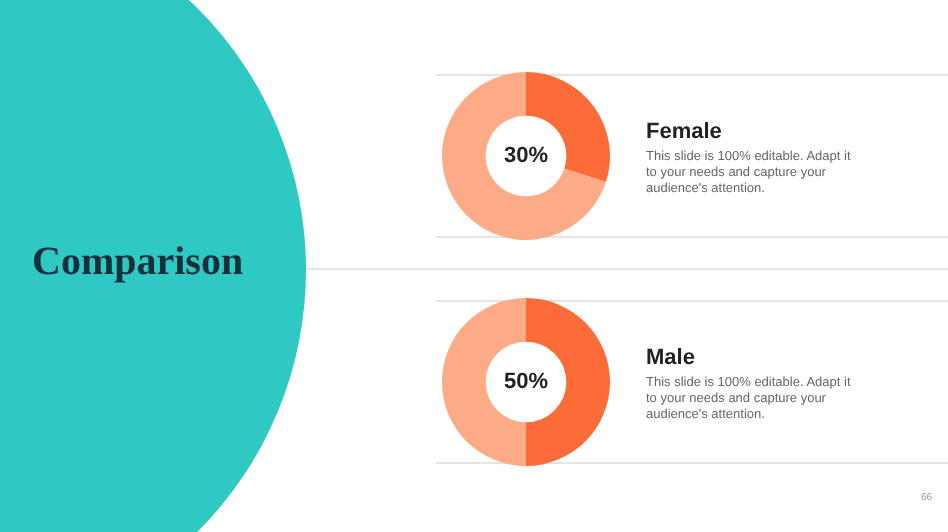 The width and height of the screenshot is (948, 532). I want to click on text: Comparison, so click(138, 263).